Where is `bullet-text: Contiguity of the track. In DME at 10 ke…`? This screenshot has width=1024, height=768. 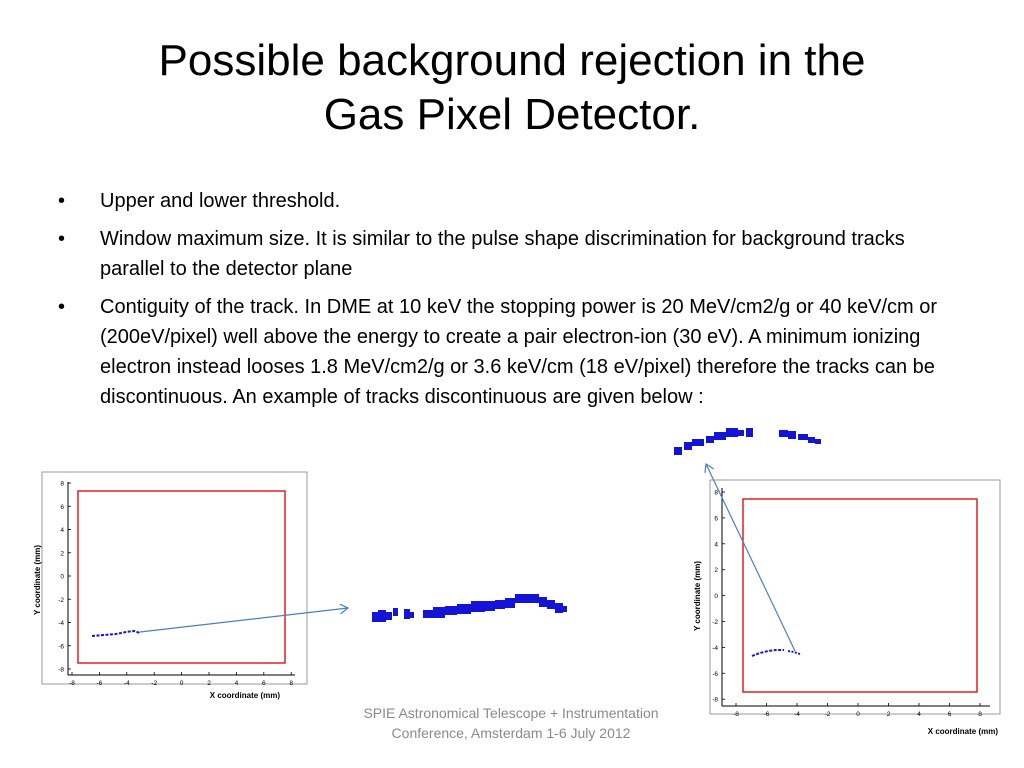
bullet-text: Contiguity of the track. In DME at 10 ke… is located at coordinates (519, 352).